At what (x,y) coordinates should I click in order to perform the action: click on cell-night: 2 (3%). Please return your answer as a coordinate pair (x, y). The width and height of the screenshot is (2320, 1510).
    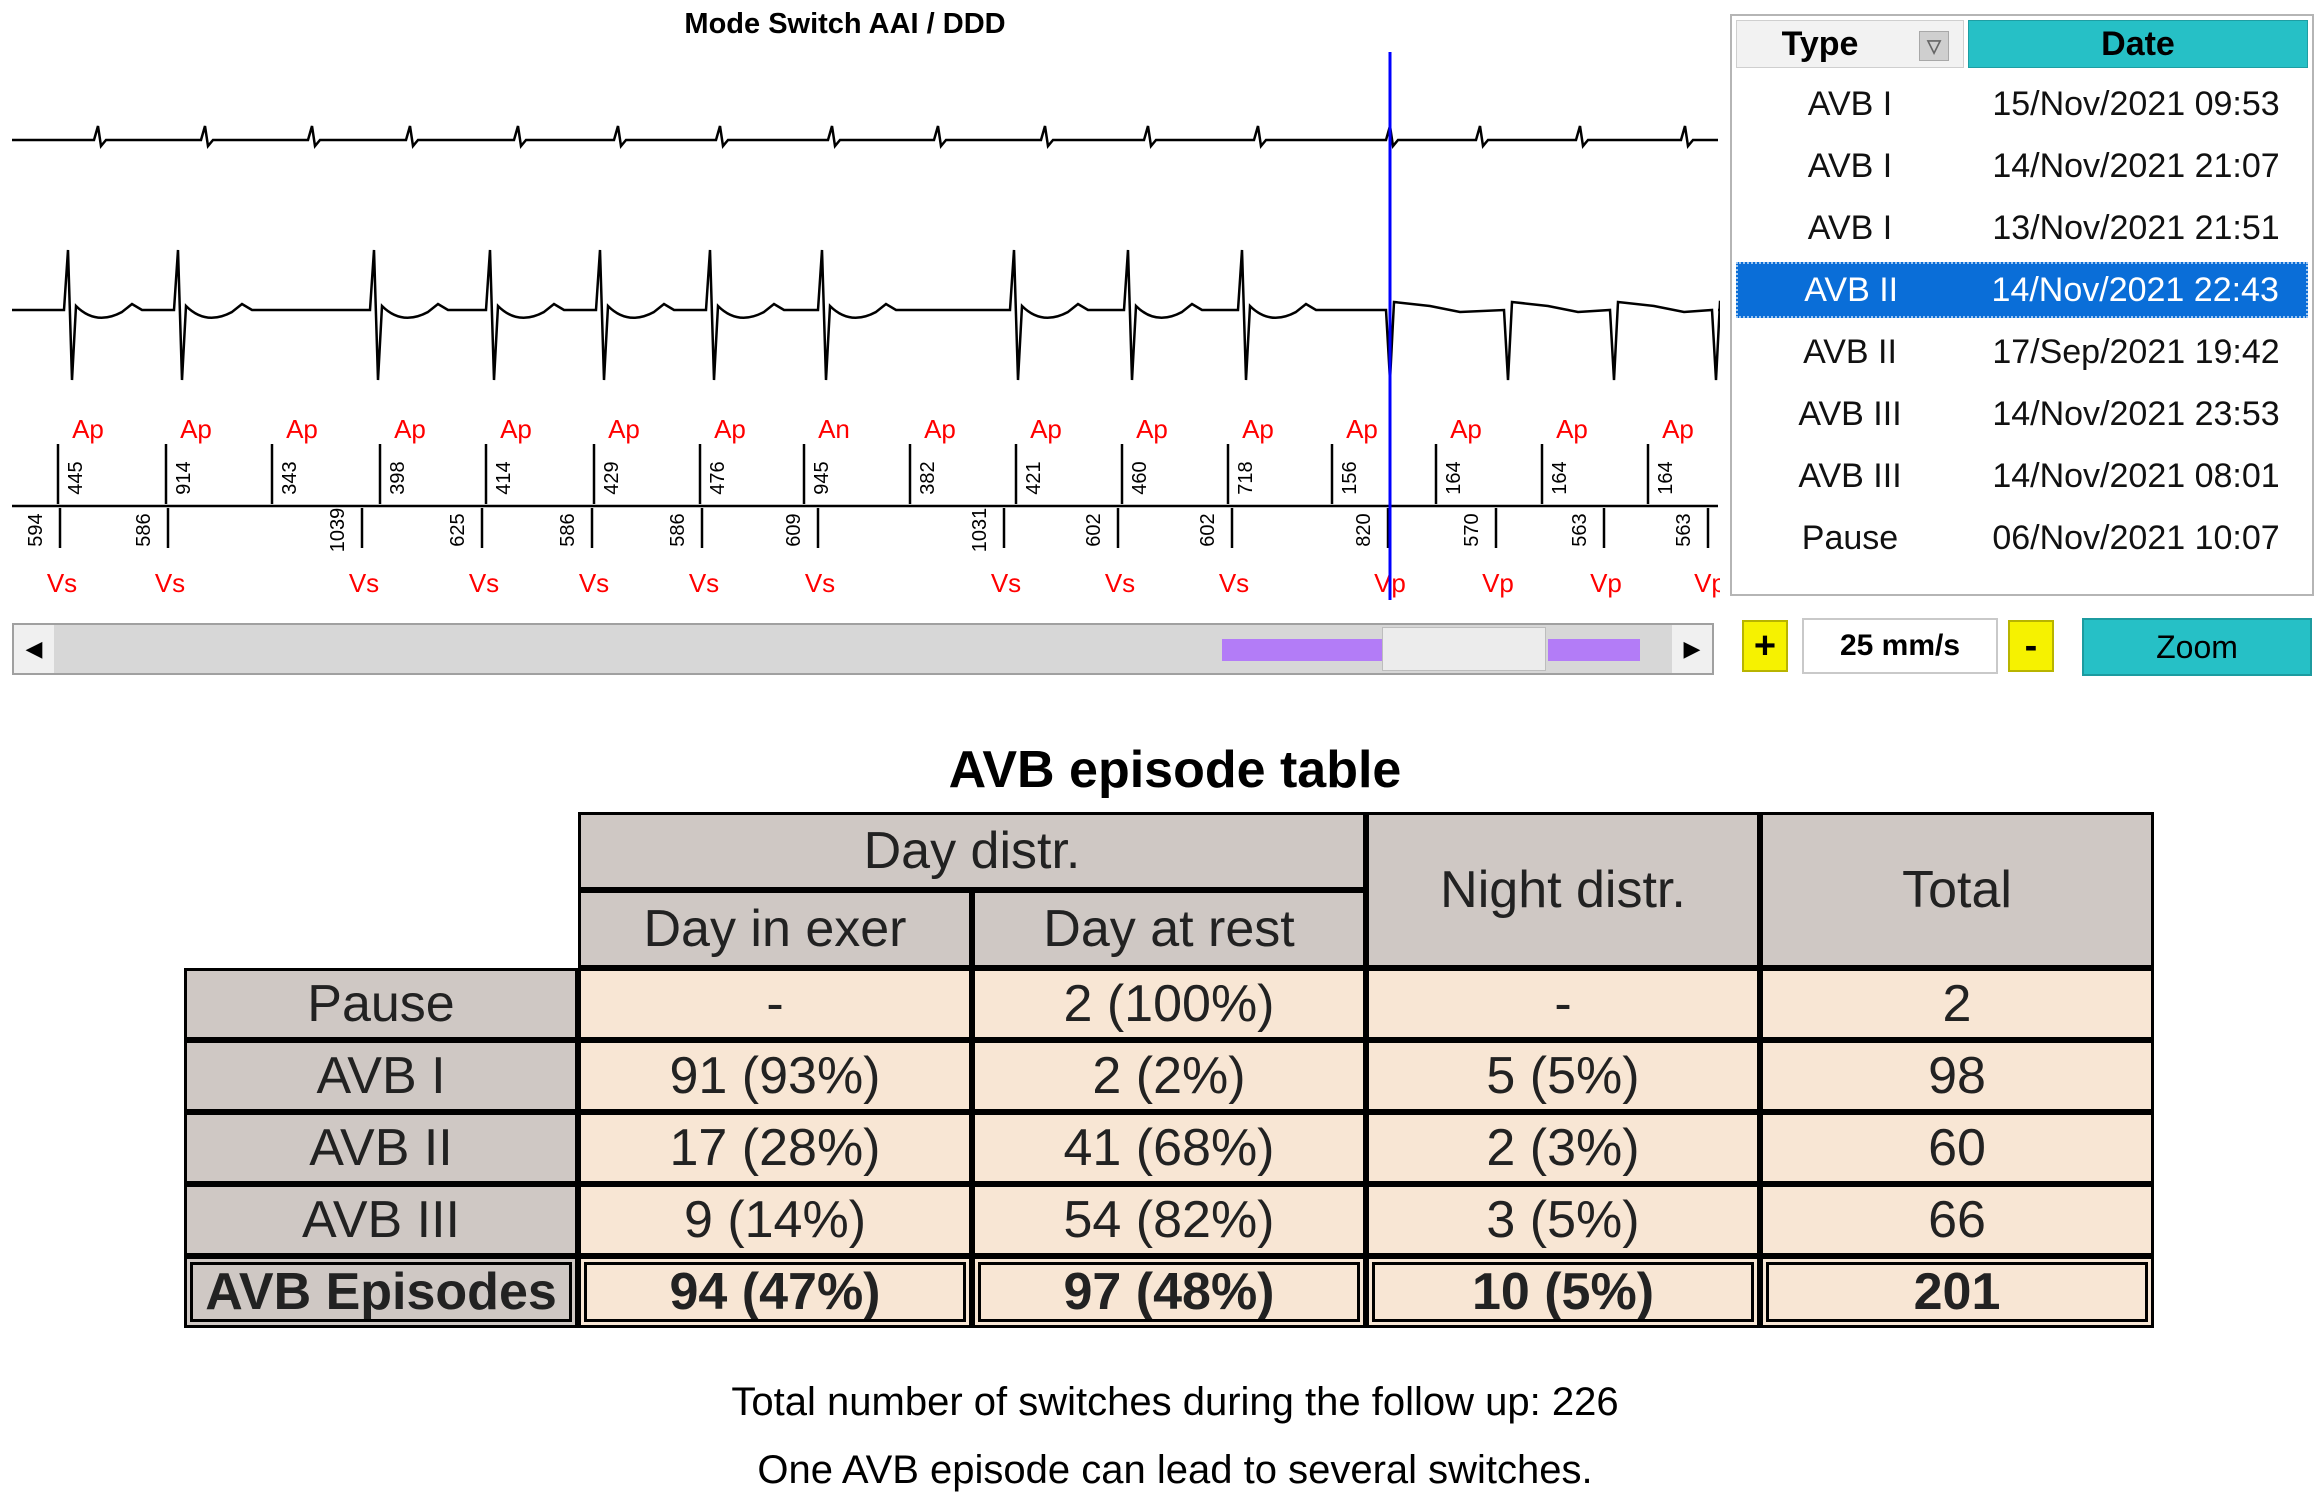
    Looking at the image, I should click on (1563, 1148).